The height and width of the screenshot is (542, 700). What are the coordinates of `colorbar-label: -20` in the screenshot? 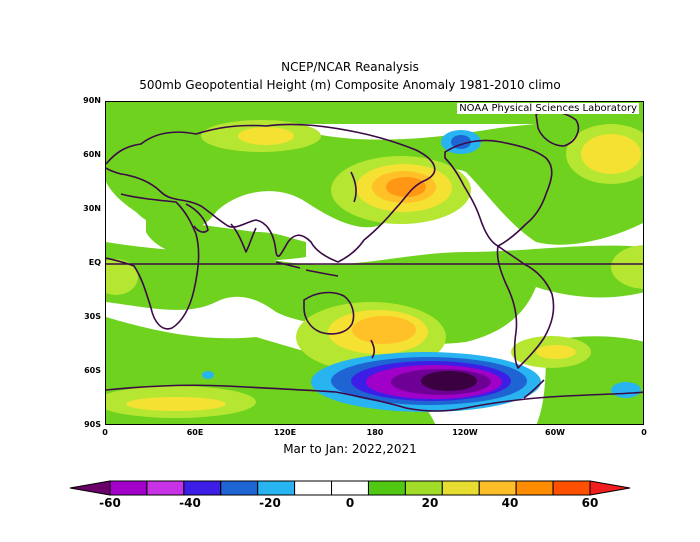 It's located at (270, 503).